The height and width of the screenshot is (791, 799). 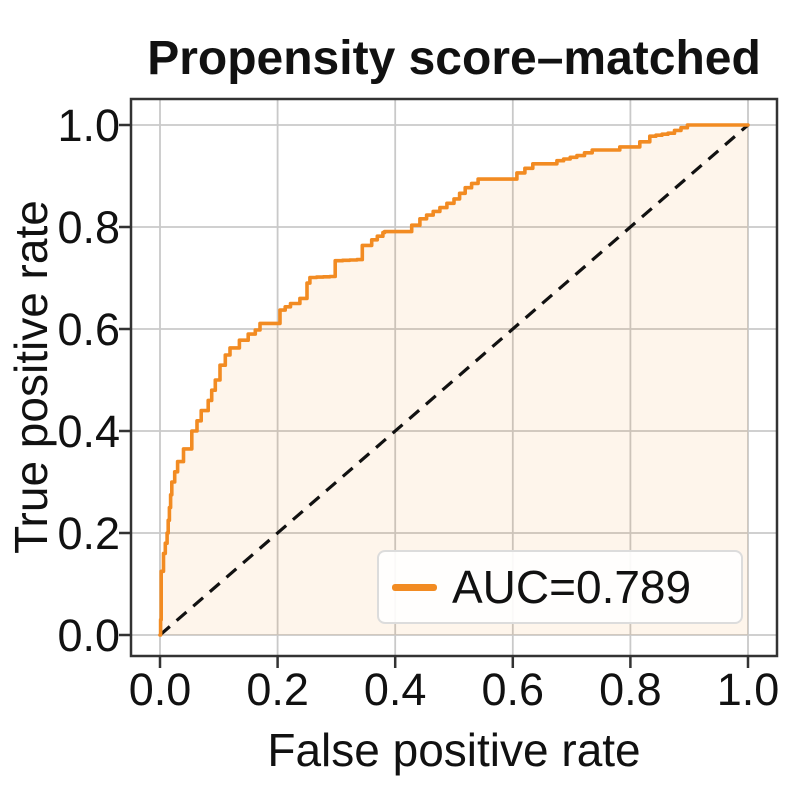 What do you see at coordinates (88, 125) in the screenshot?
I see `y-tick-label: 1.0` at bounding box center [88, 125].